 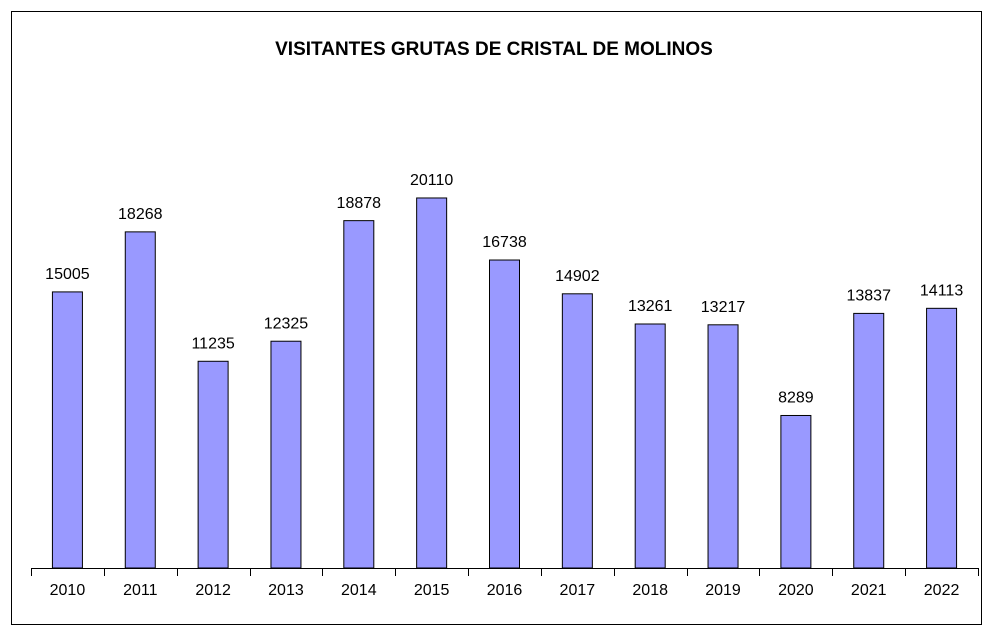 I want to click on data-label: 18268, so click(x=140, y=214).